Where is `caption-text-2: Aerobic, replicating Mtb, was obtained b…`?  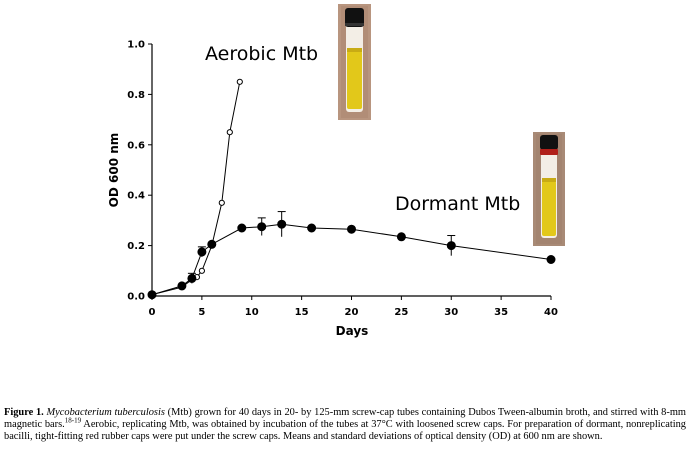 caption-text-2: Aerobic, replicating Mtb, was obtained b… is located at coordinates (345, 431).